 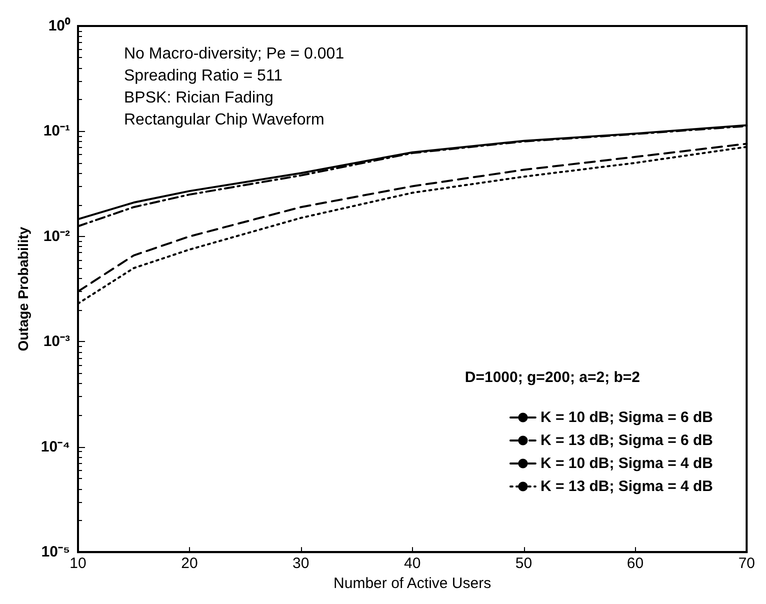 I want to click on legend-label: K = 10 dB; Sigma = 6 dB, so click(x=627, y=417).